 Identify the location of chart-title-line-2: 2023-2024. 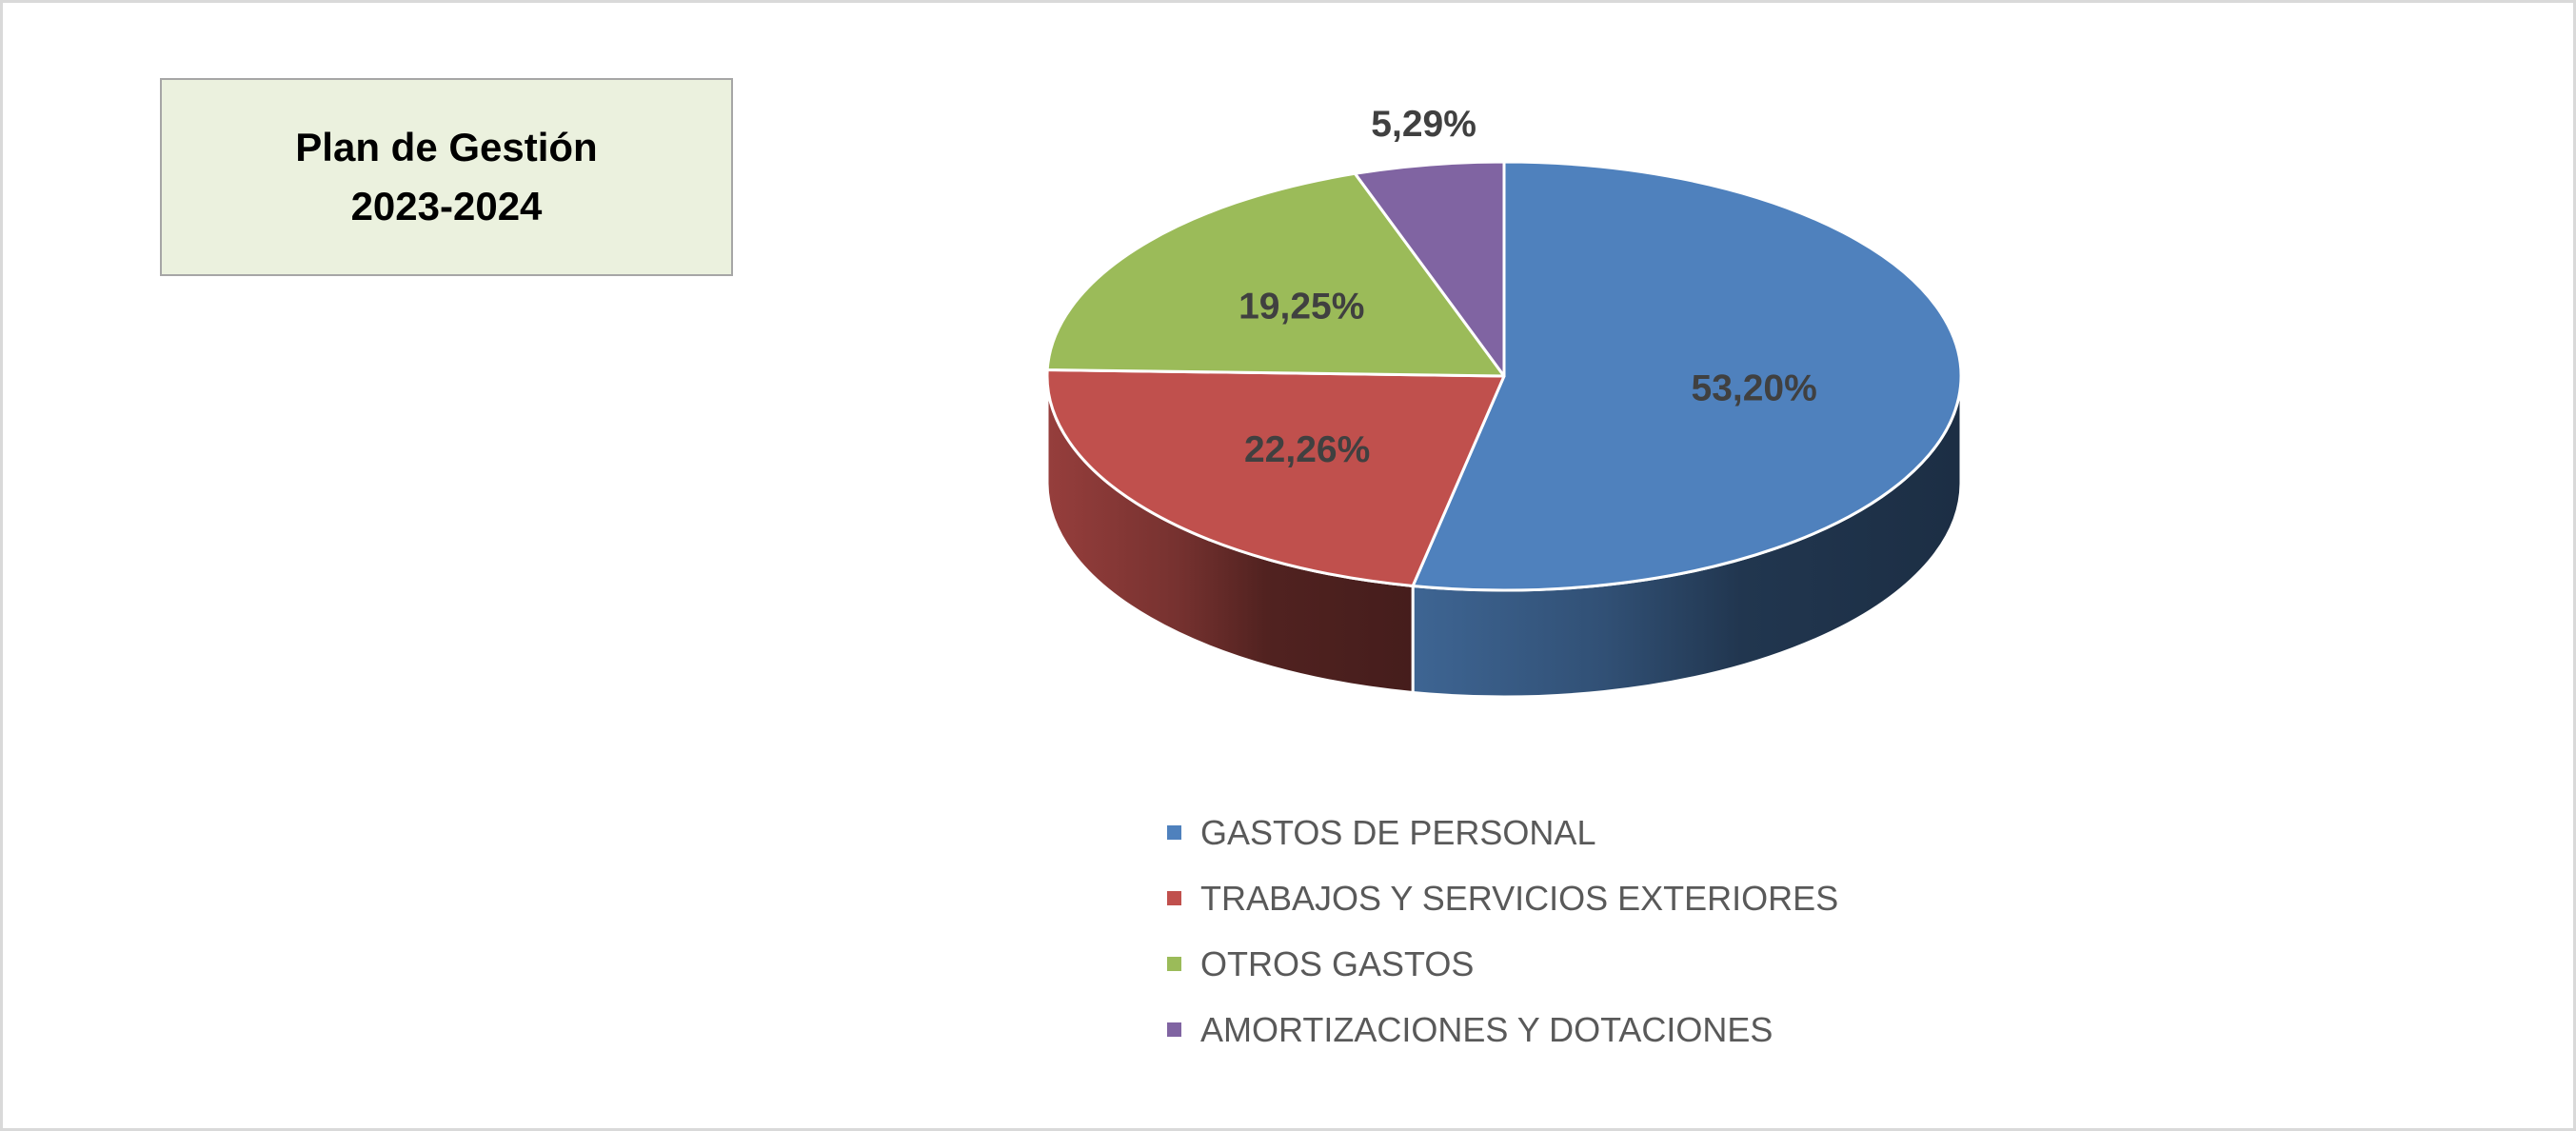
(446, 206).